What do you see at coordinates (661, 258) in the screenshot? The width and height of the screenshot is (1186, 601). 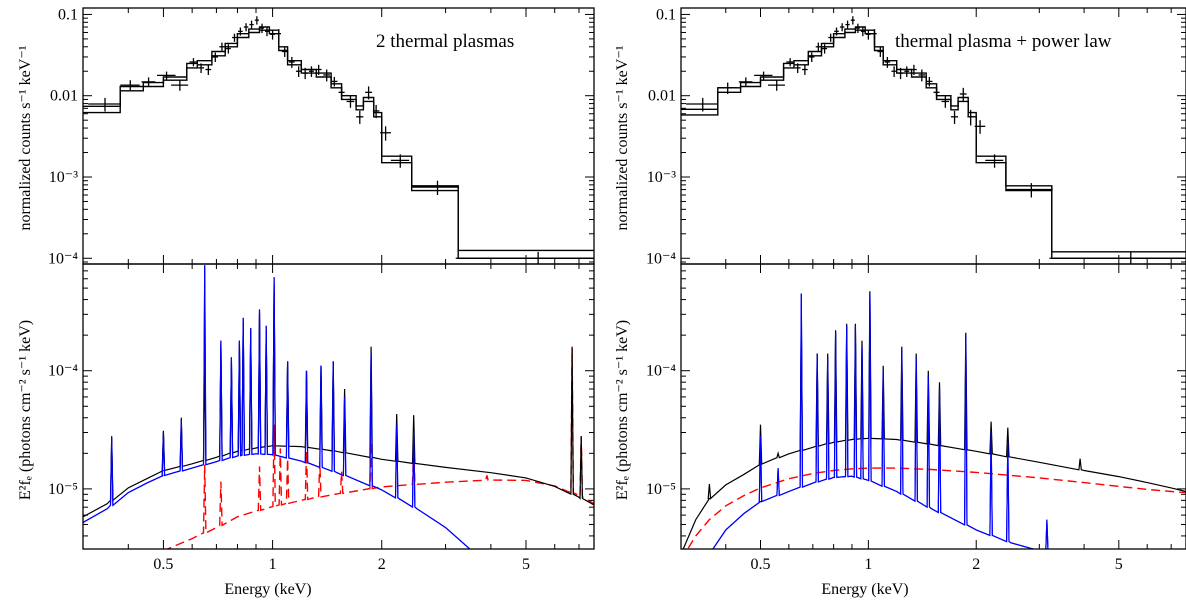 I see `right-top-y-tick-label-3: 10⁻⁴` at bounding box center [661, 258].